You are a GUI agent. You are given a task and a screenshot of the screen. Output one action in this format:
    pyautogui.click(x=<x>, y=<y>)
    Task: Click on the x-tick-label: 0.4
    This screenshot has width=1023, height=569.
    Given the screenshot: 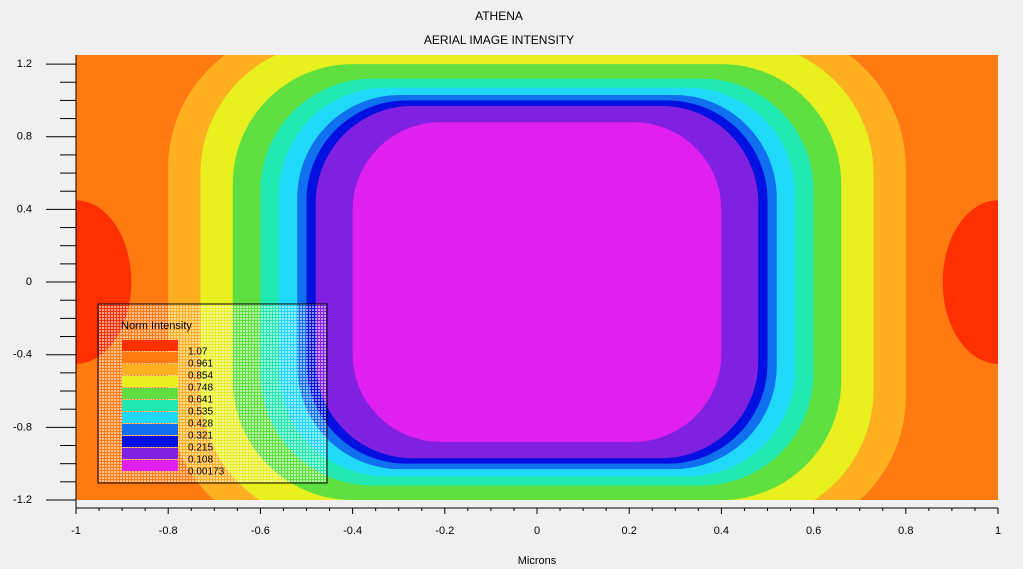 What is the action you would take?
    pyautogui.click(x=721, y=531)
    